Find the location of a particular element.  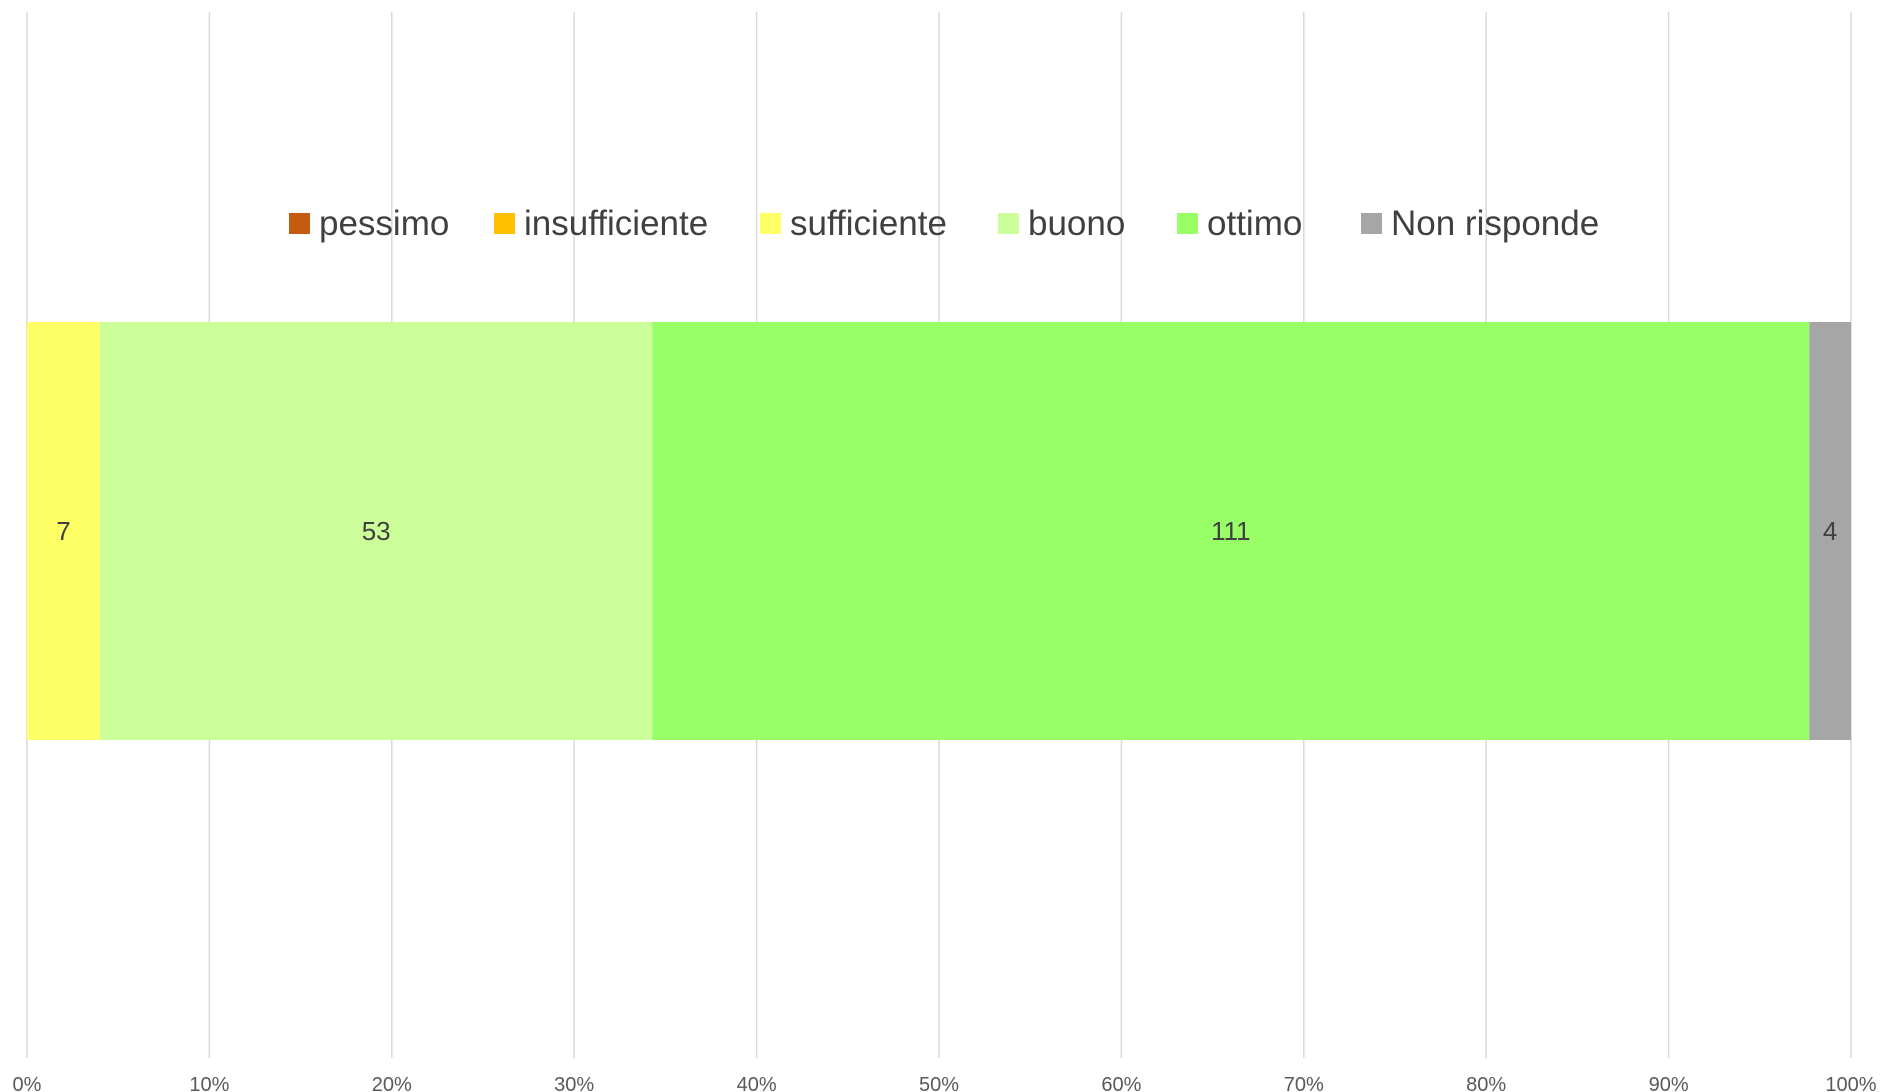

data-labels: 7 53 111 4 is located at coordinates (946, 531).